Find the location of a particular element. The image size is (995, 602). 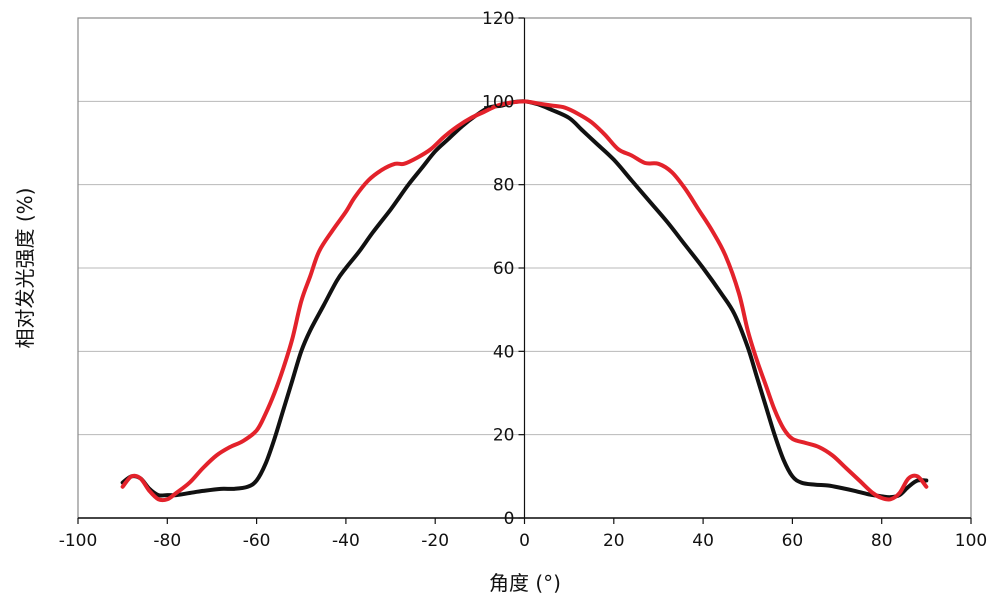

x-tick-label: -80 is located at coordinates (167, 541).